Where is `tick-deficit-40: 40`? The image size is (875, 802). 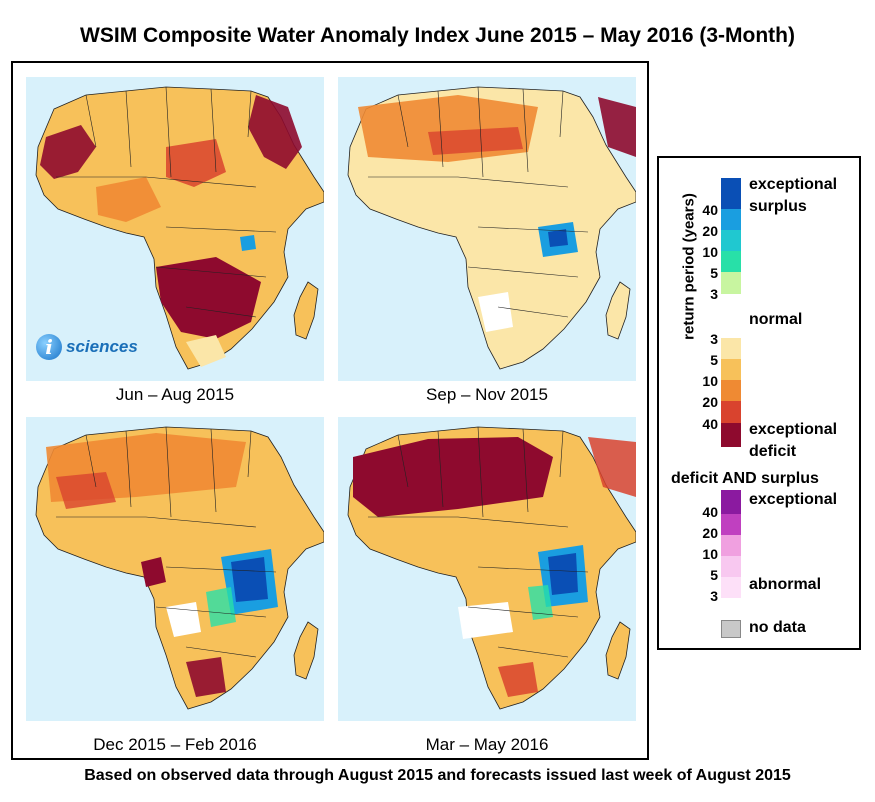
tick-deficit-40: 40 is located at coordinates (710, 424).